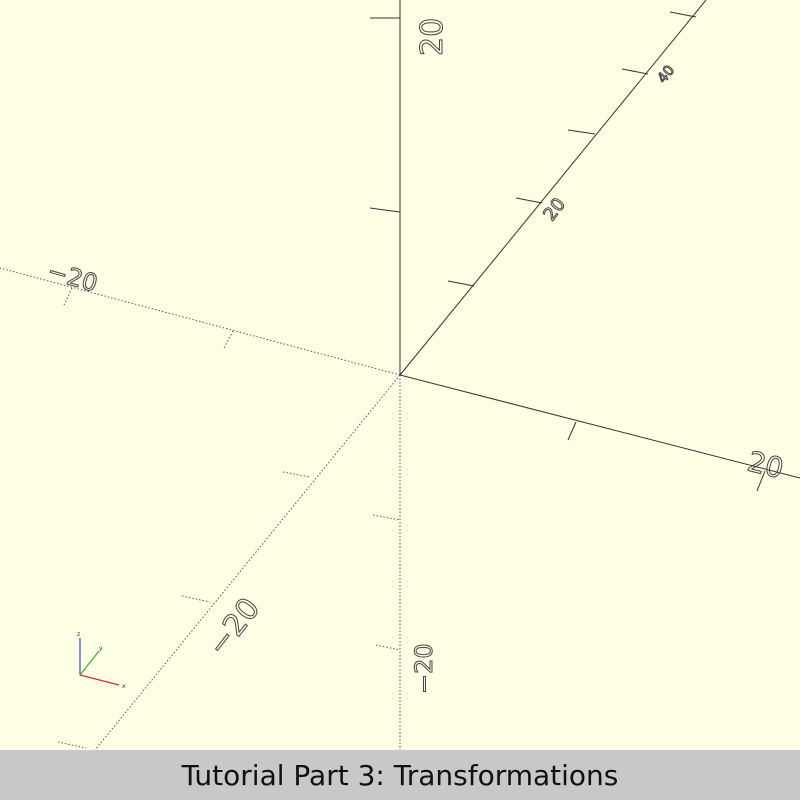 The height and width of the screenshot is (800, 800). What do you see at coordinates (432, 37) in the screenshot?
I see `z-label-20: 20` at bounding box center [432, 37].